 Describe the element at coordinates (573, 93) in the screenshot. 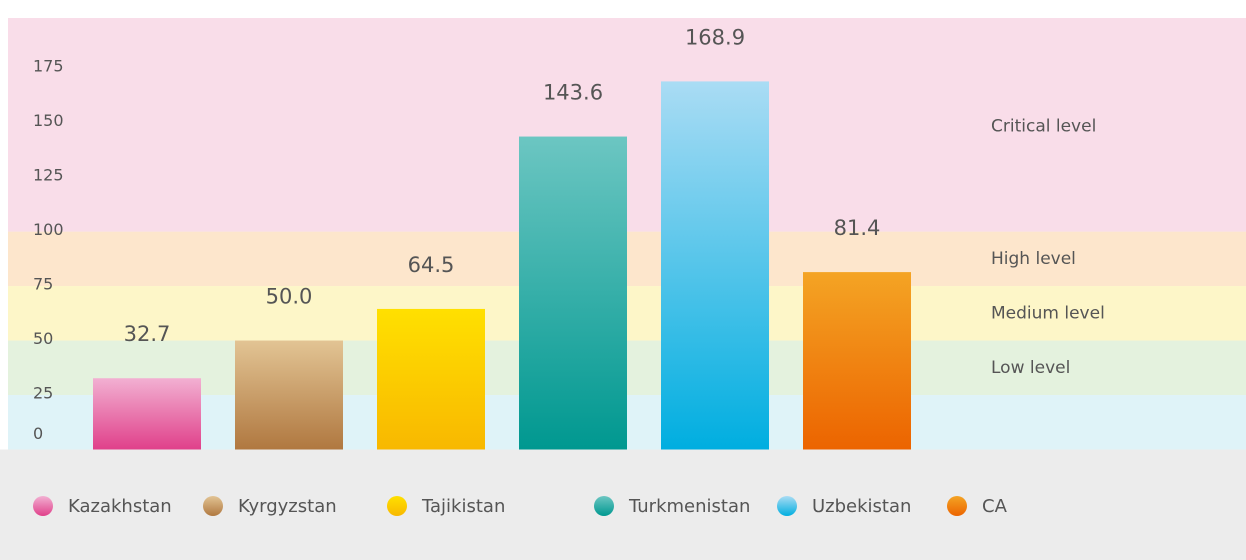

I see `value-label: 143.6` at that location.